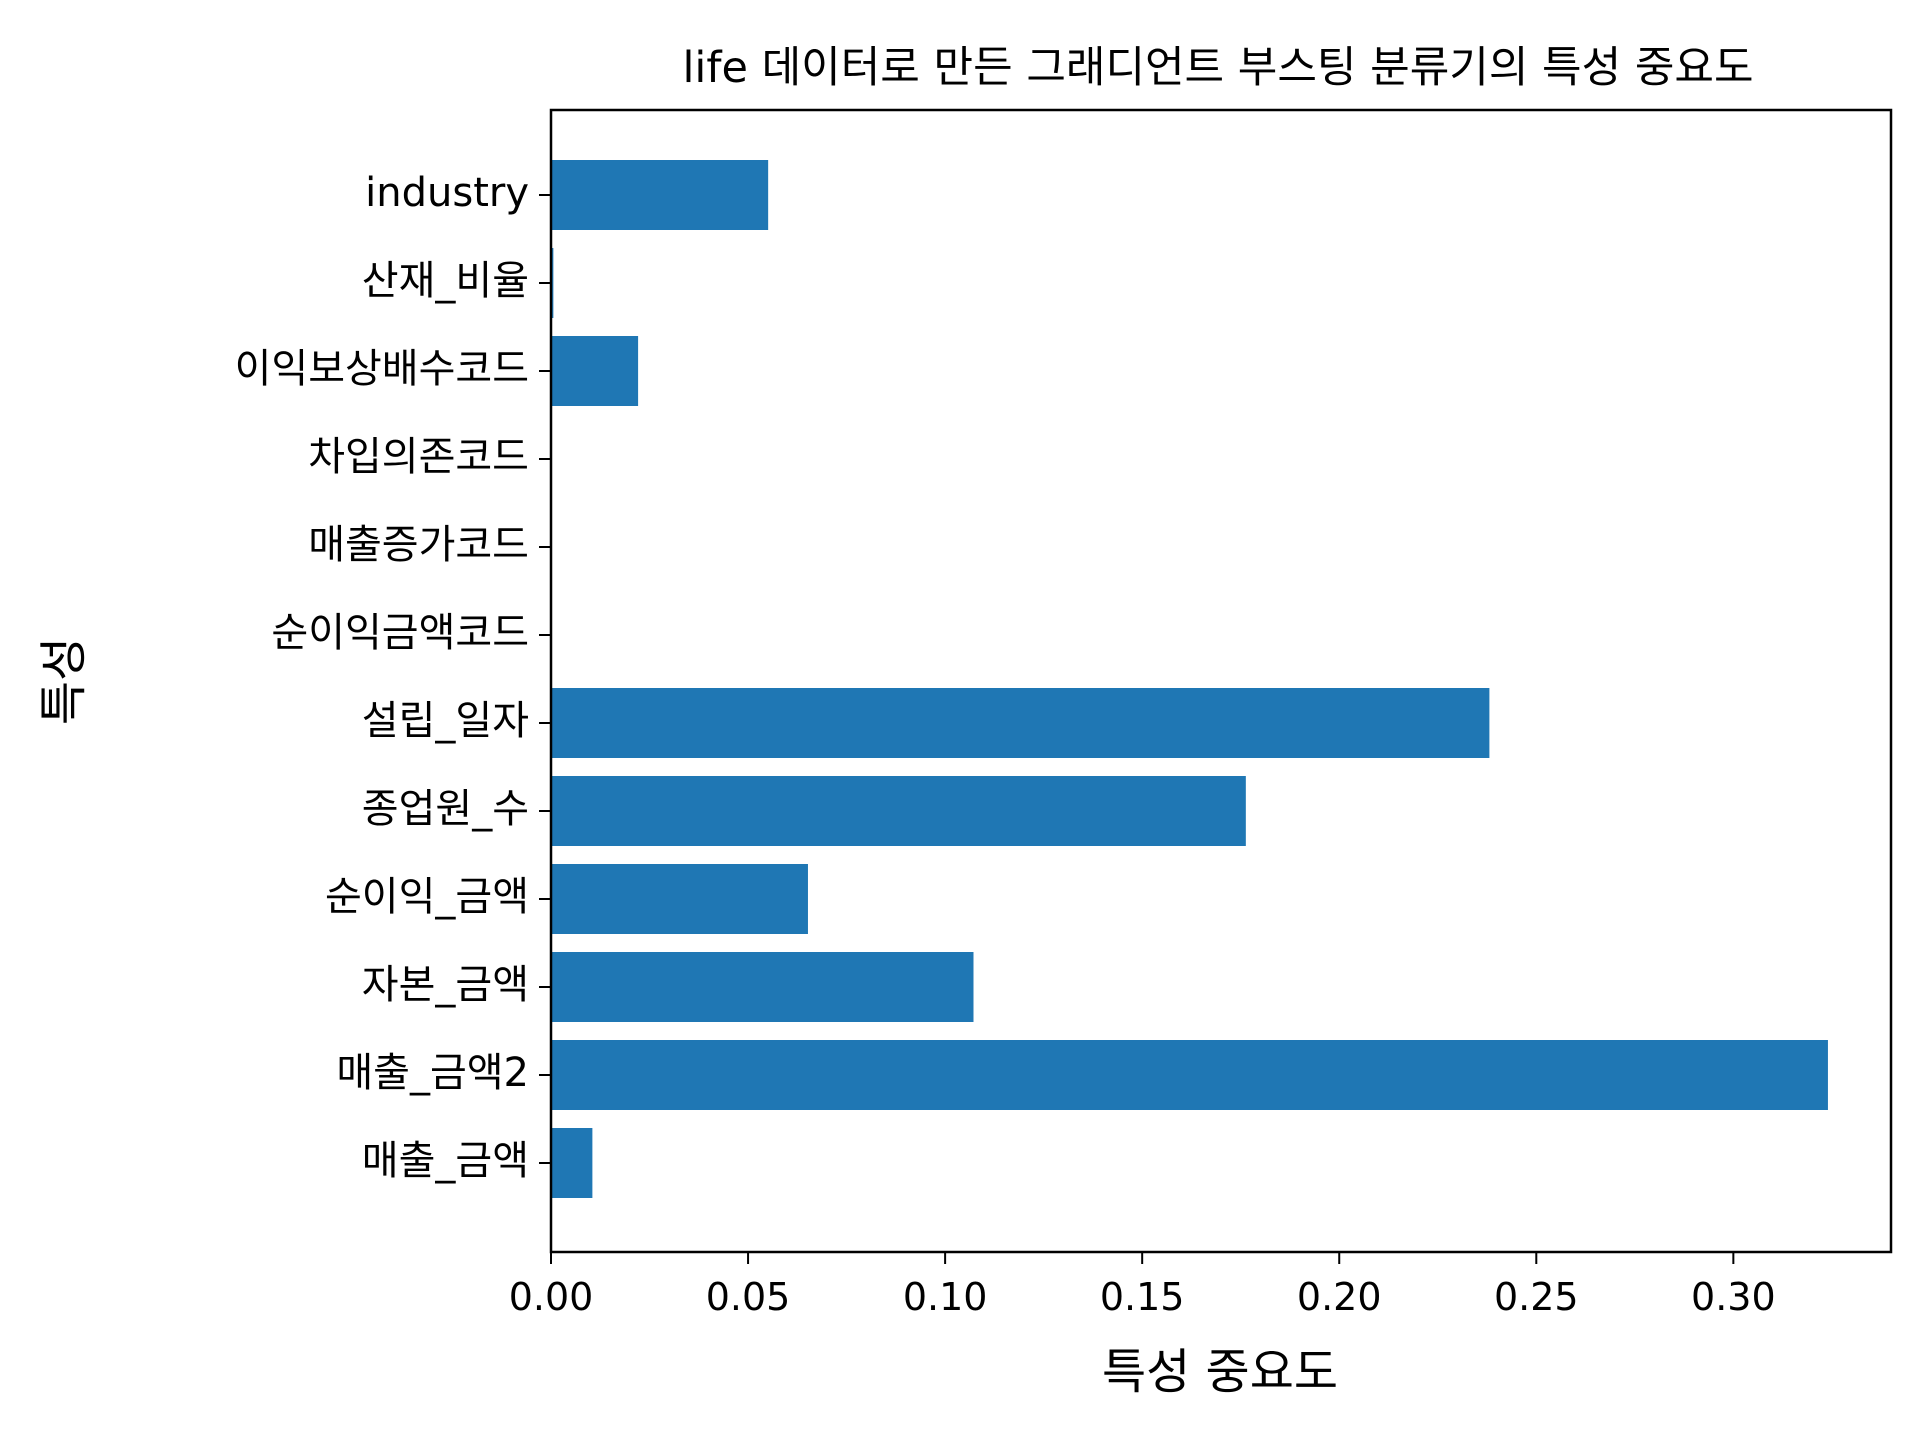 Image resolution: width=1920 pixels, height=1440 pixels. What do you see at coordinates (400, 633) in the screenshot?
I see `y-tick-label: 순이익금액코드` at bounding box center [400, 633].